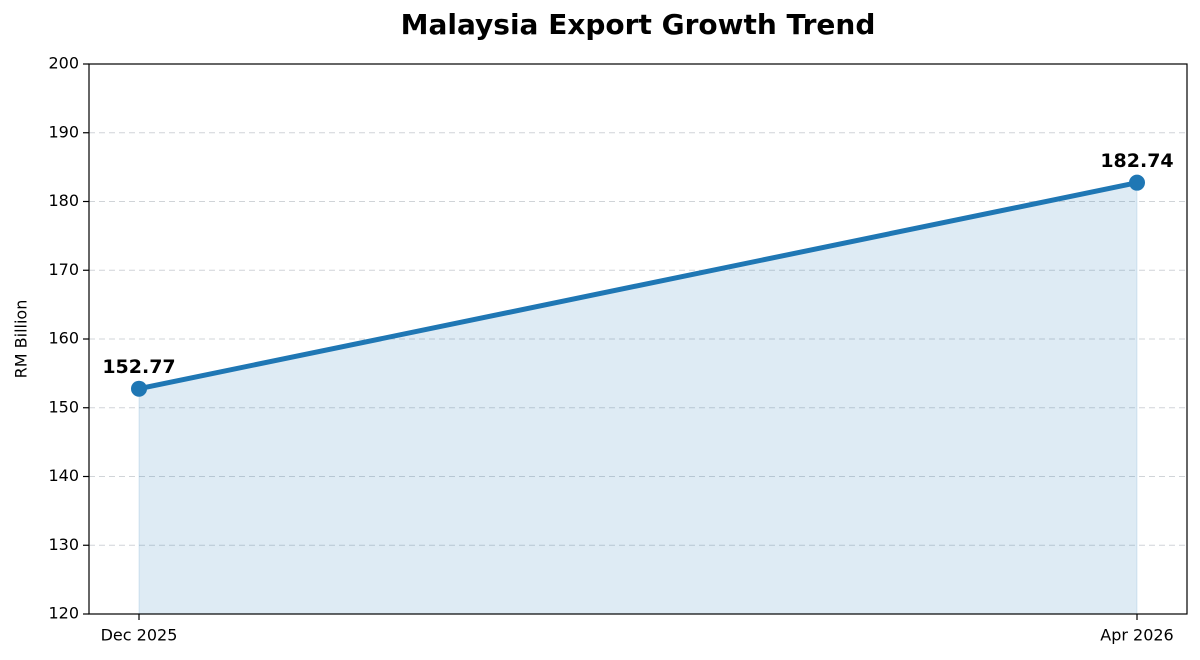 This screenshot has width=1200, height=660. What do you see at coordinates (63, 269) in the screenshot?
I see `y-tick-label: 170` at bounding box center [63, 269].